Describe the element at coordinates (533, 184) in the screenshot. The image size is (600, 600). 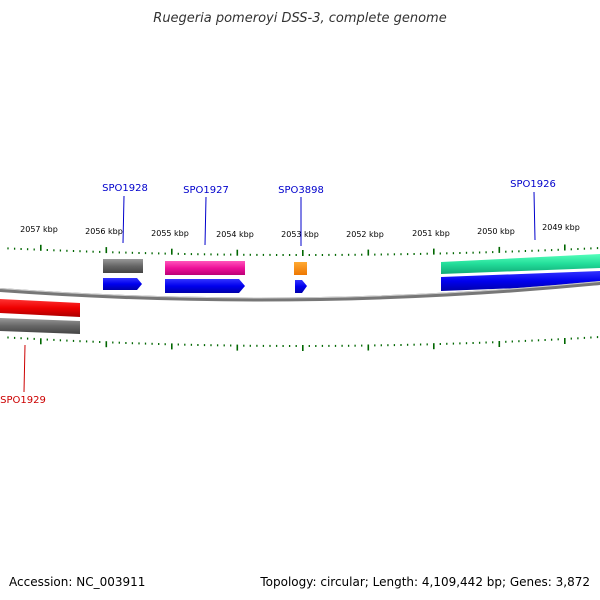
I see `gene-label-spo1926: SPO1926` at that location.